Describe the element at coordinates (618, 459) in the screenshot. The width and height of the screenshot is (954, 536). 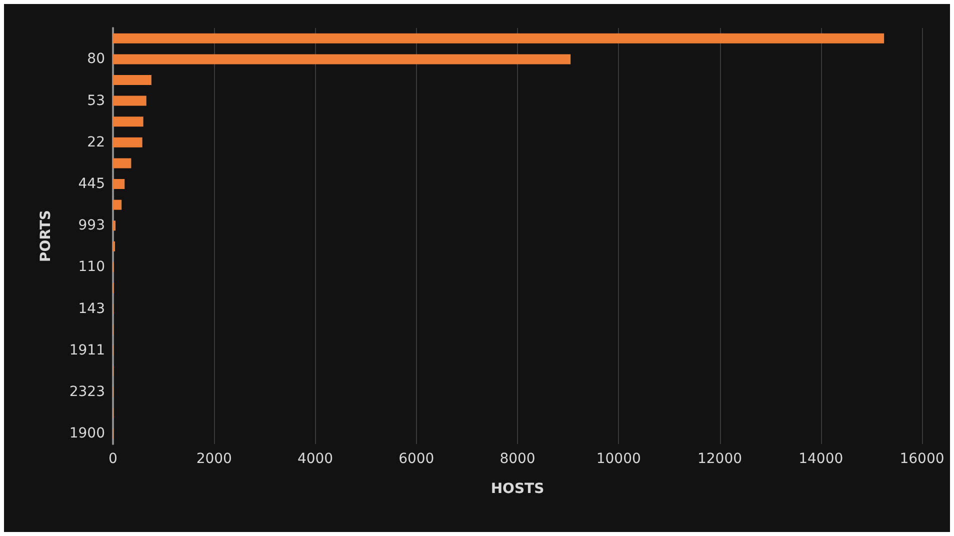
I see `x-tick-label: 10000` at that location.